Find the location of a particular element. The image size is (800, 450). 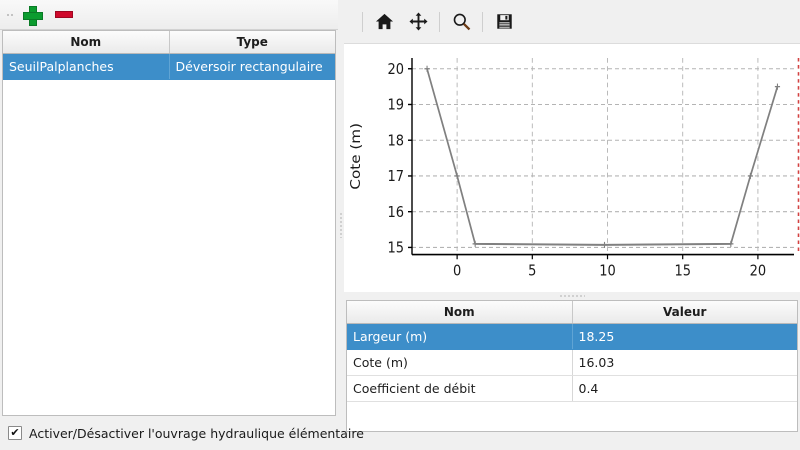

table-row: SeuilPalplanches Déversoir rectangulaire is located at coordinates (169, 66).